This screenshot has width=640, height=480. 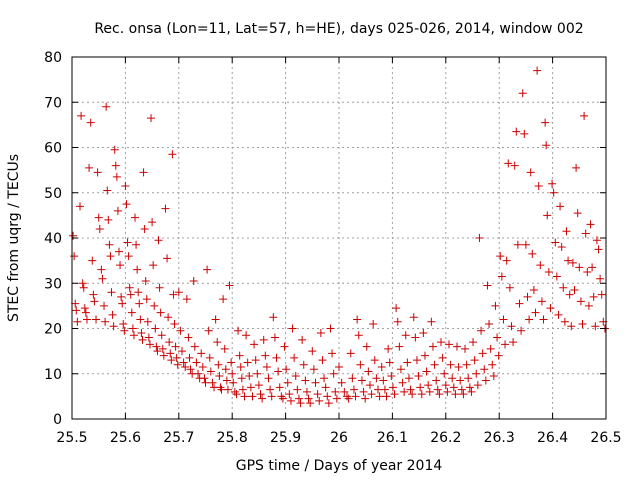 I want to click on x-tick-label: 26, so click(x=339, y=438).